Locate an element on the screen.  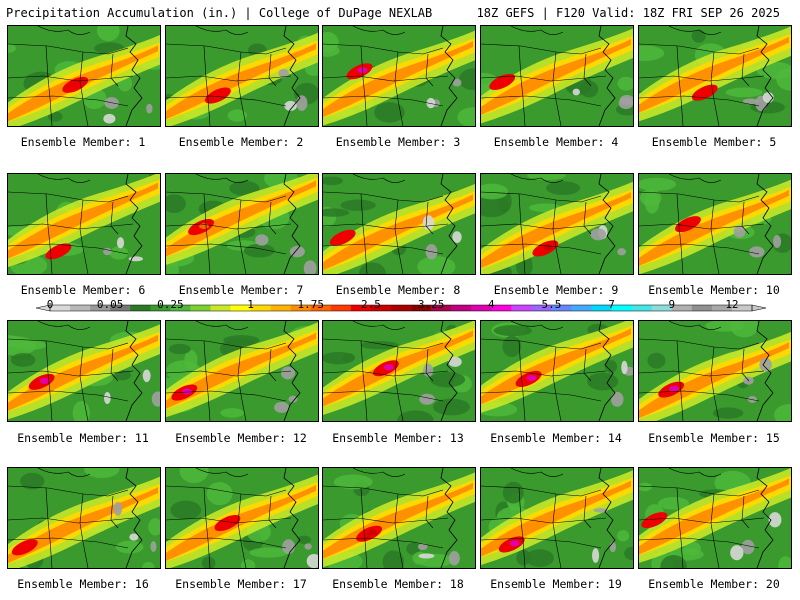
ensemble-member-label: Ensemble Member: 12 is located at coordinates (241, 438).